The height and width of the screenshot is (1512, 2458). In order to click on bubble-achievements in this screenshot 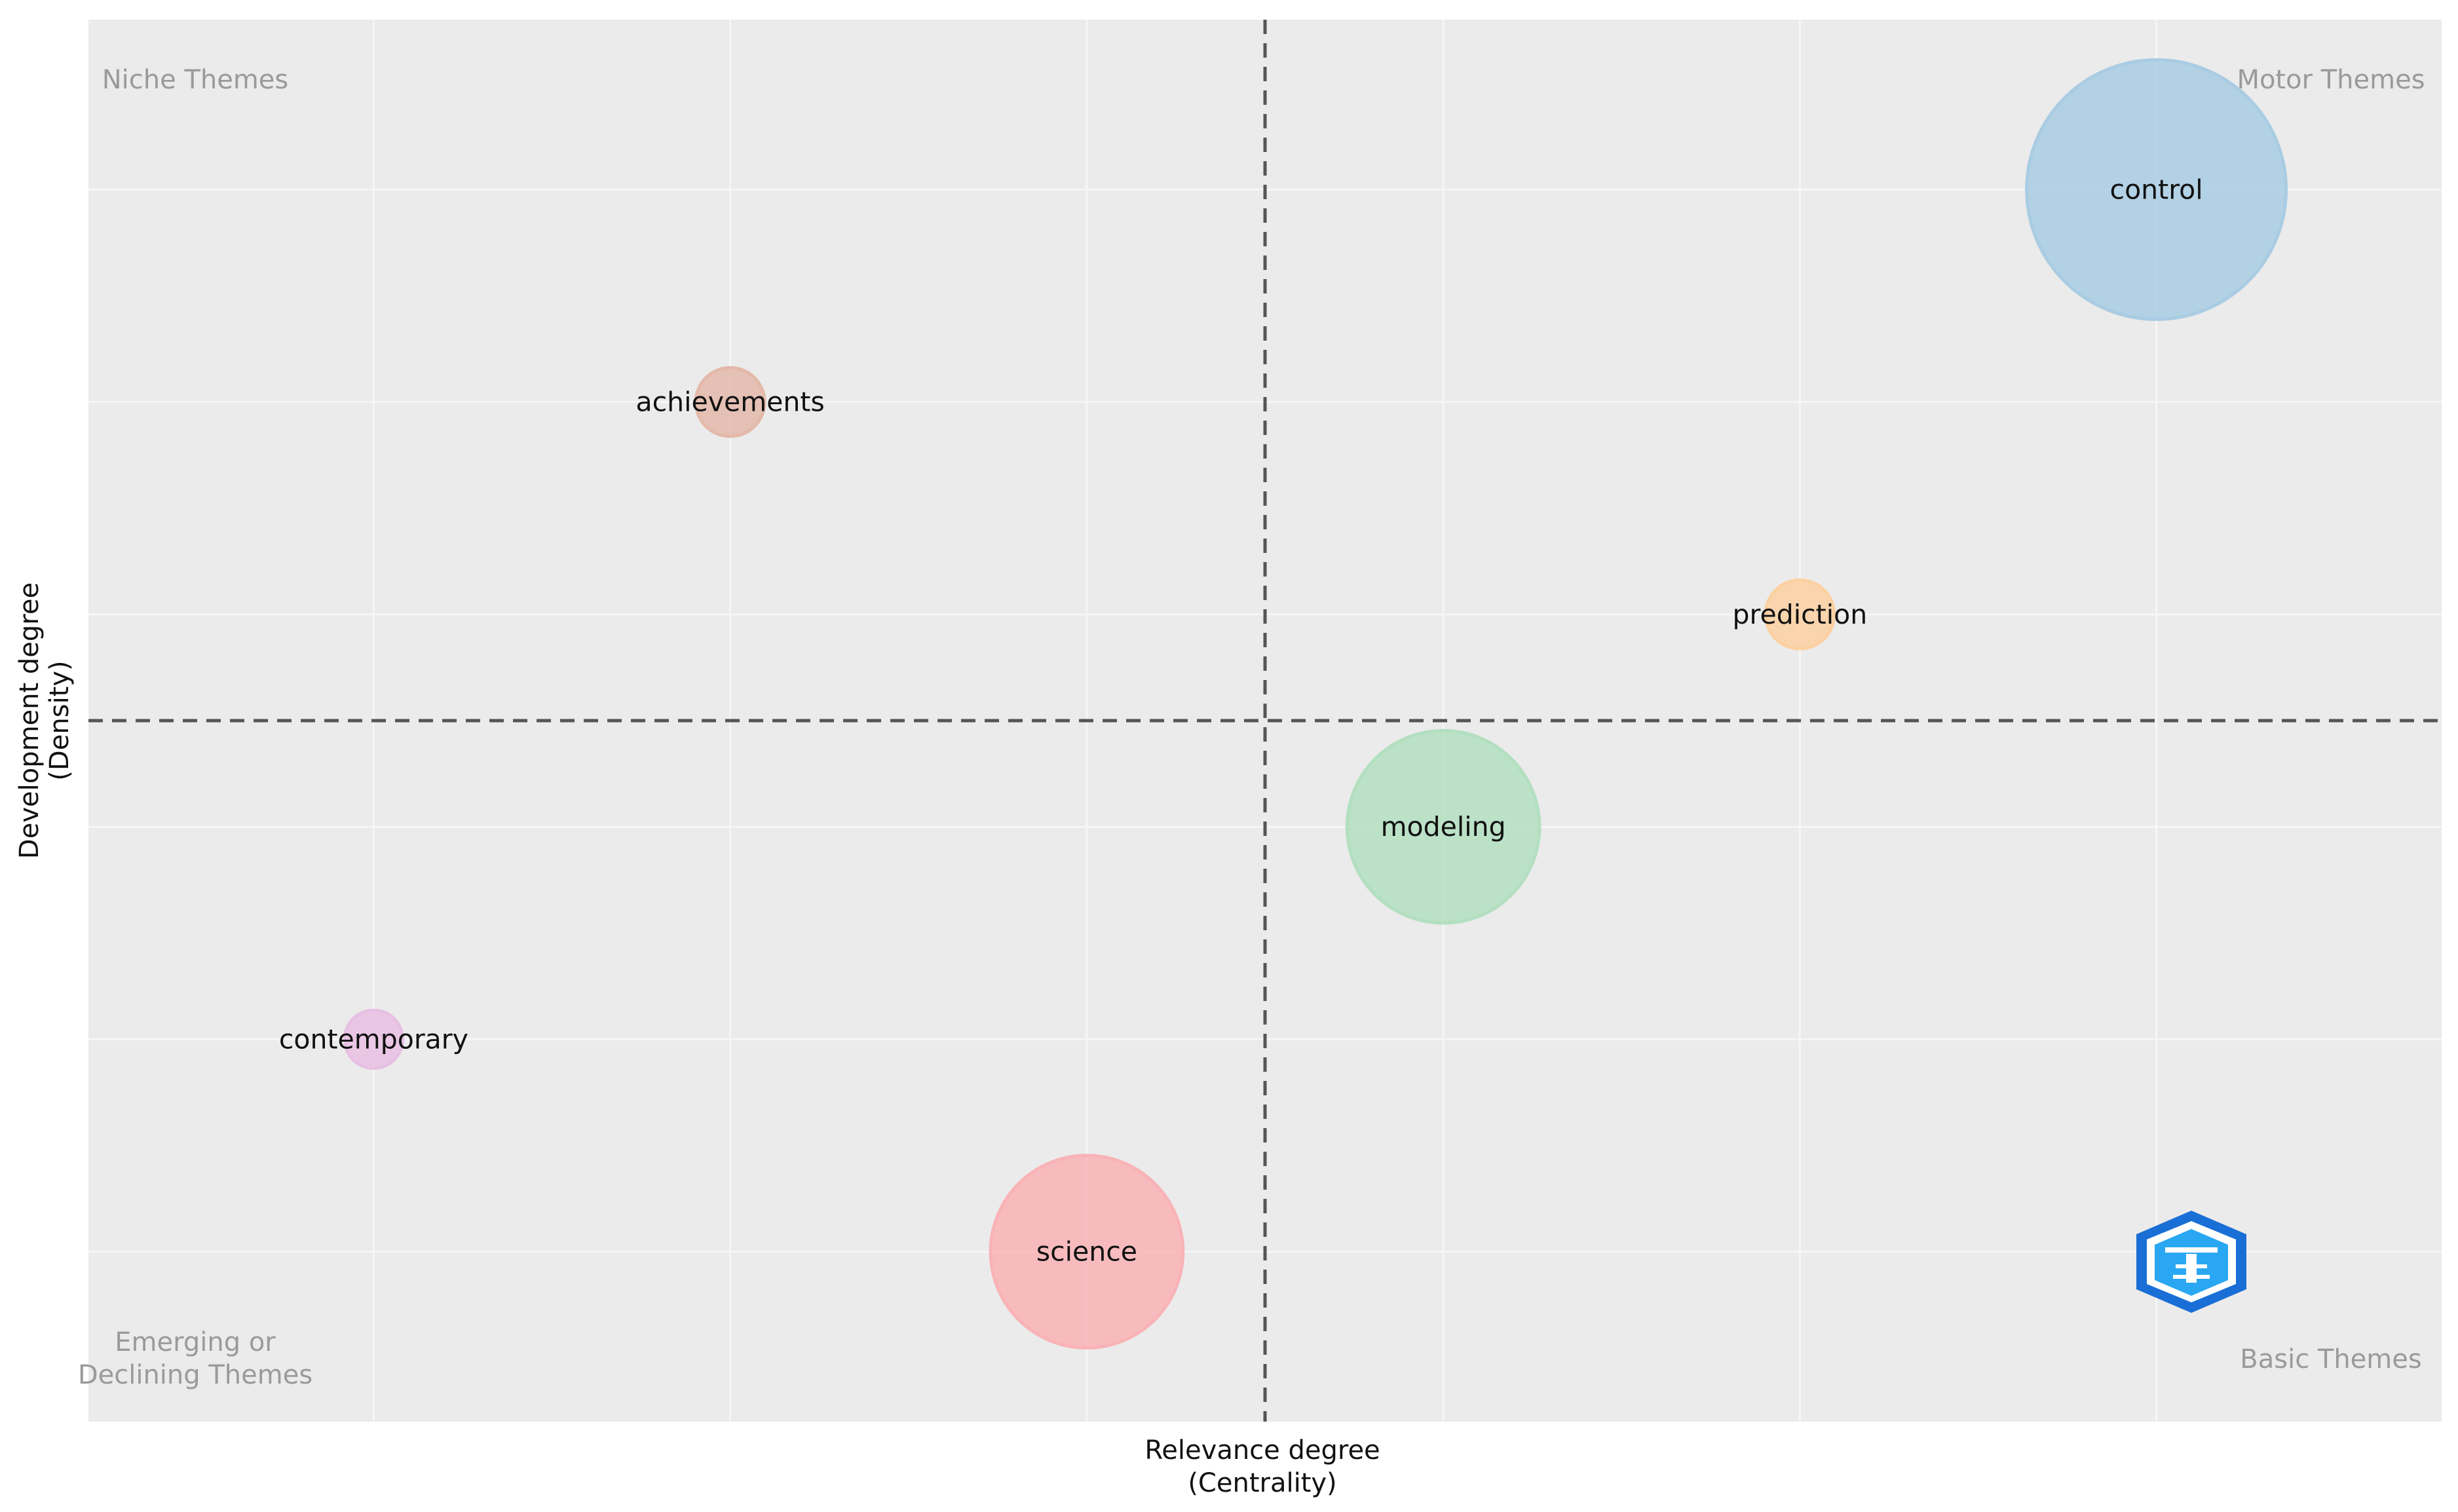, I will do `click(730, 402)`.